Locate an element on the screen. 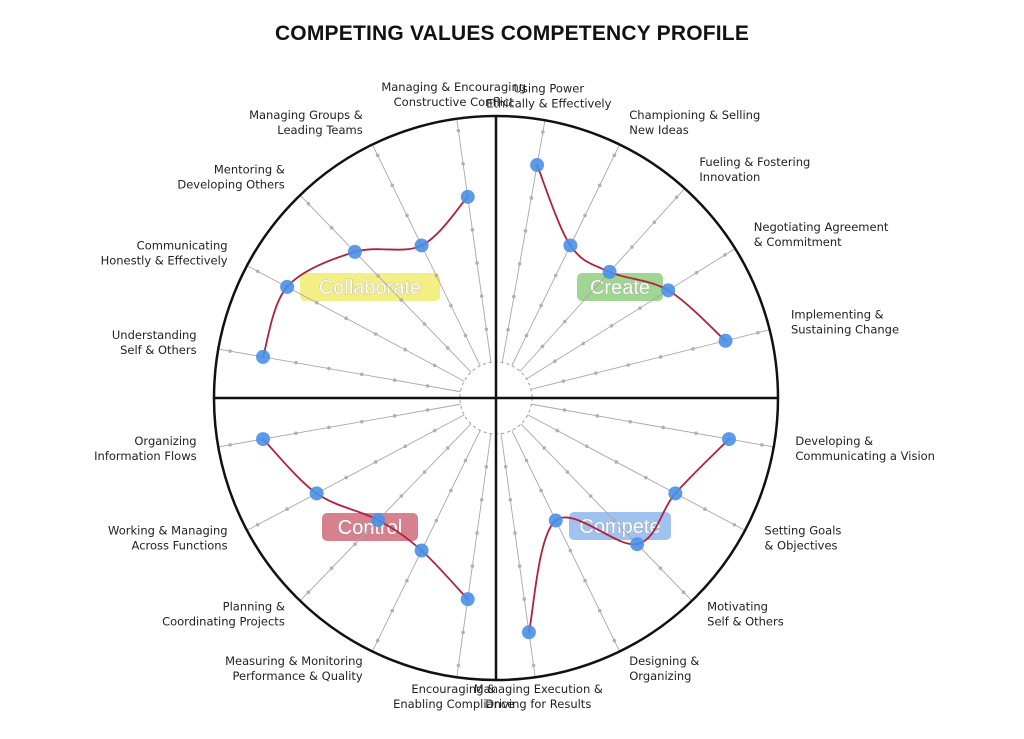 Image resolution: width=1024 pixels, height=739 pixels. competency-label: Negotiating Agreement & Commitment is located at coordinates (821, 234).